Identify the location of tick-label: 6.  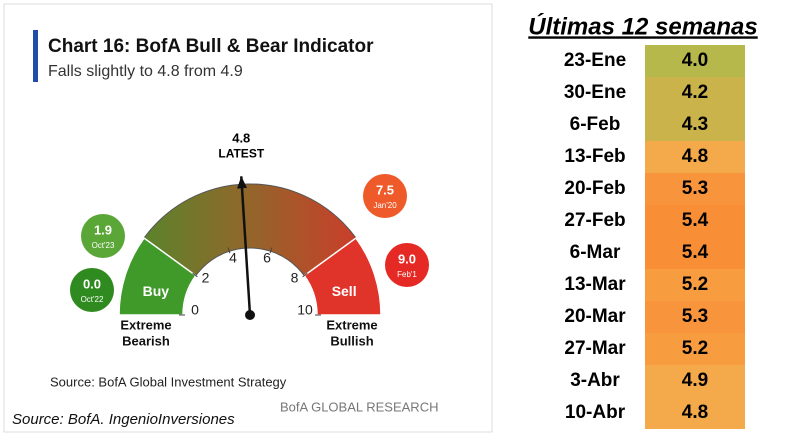
(267, 257).